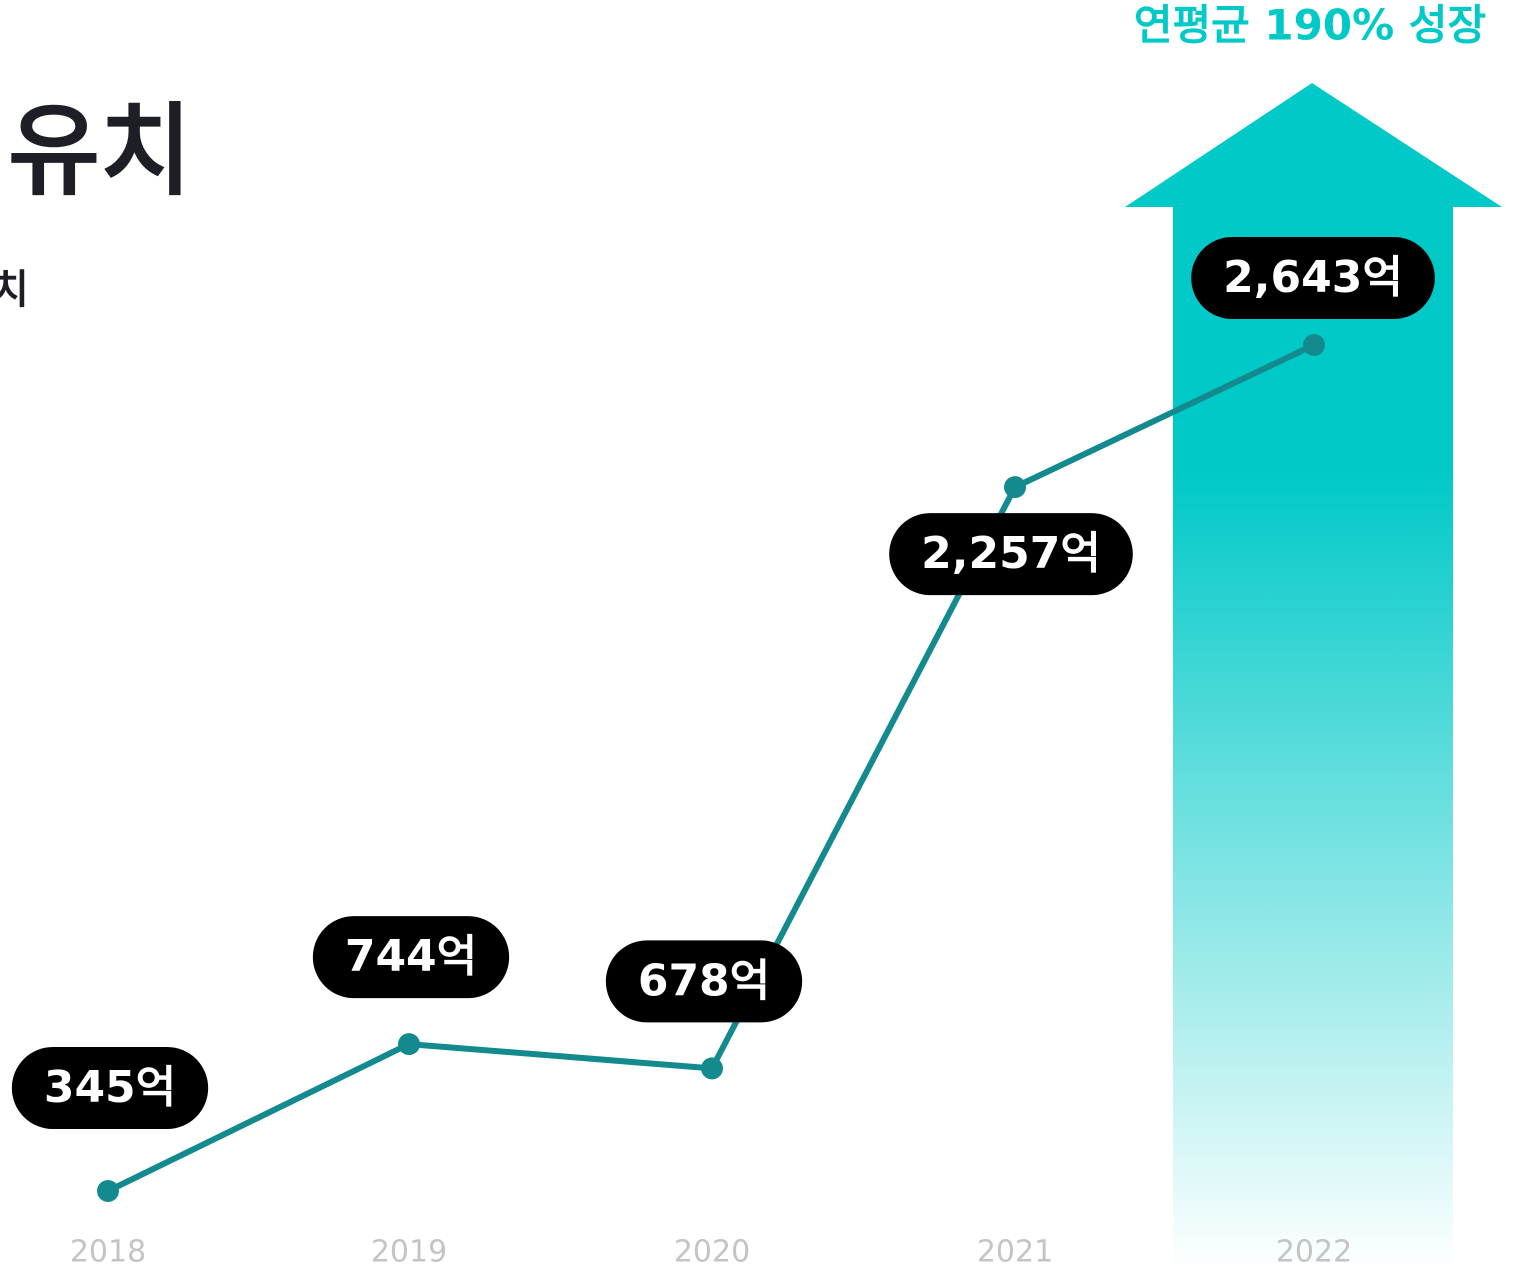 Image resolution: width=1515 pixels, height=1271 pixels. What do you see at coordinates (1310, 25) in the screenshot?
I see `annotation: 연평균 190% 성장` at bounding box center [1310, 25].